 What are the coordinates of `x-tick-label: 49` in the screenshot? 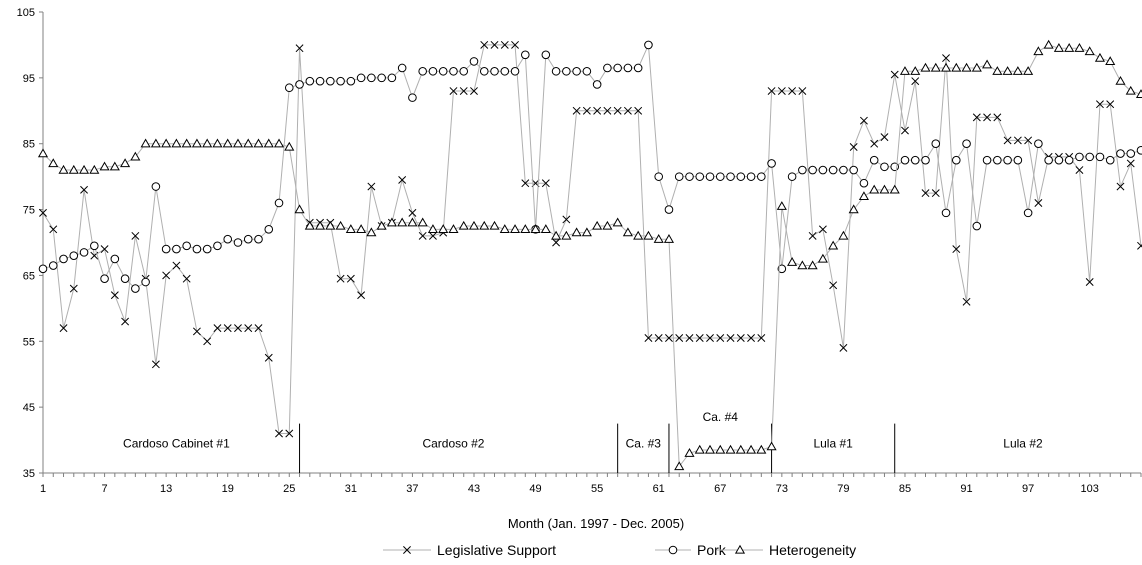 It's located at (535, 489).